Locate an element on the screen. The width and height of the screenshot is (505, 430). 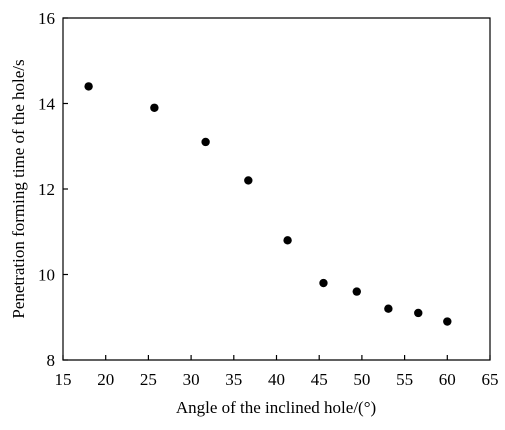
x-tick-label: 20 is located at coordinates (105, 379).